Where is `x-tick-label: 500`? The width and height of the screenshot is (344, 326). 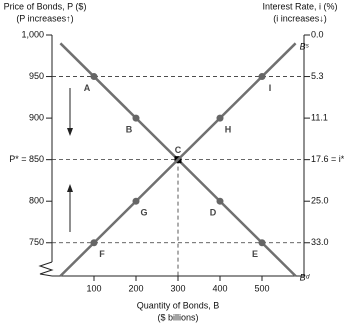 x-tick-label: 500 is located at coordinates (261, 288).